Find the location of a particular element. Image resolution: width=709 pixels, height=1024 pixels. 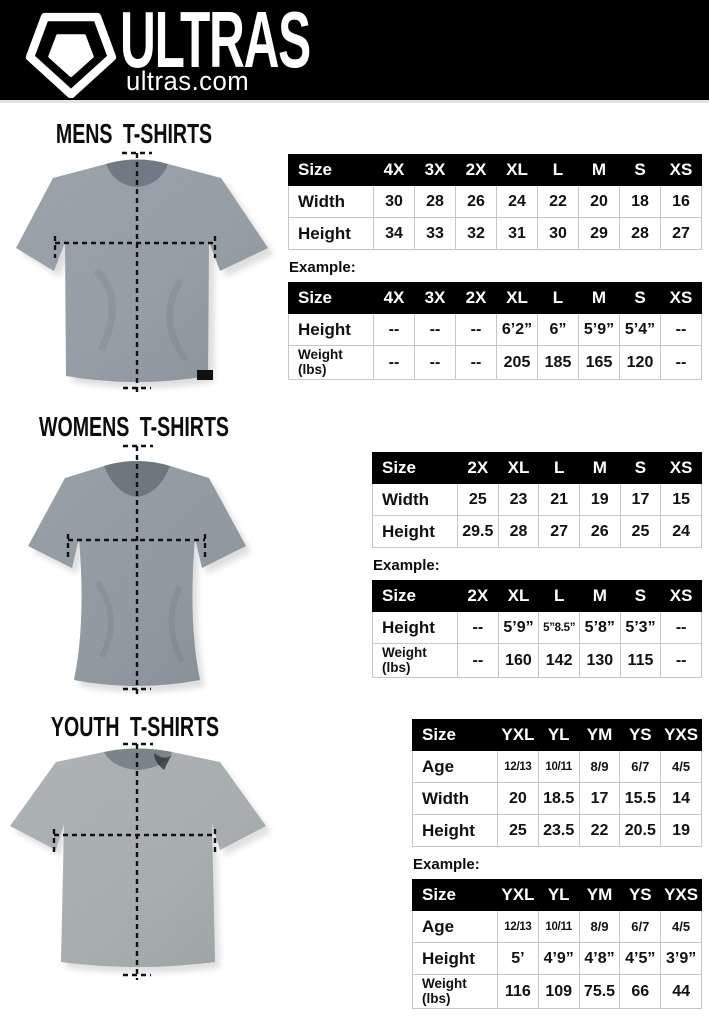

table-row: Width 30 28 26 24 22 20 18 16 is located at coordinates (495, 201).